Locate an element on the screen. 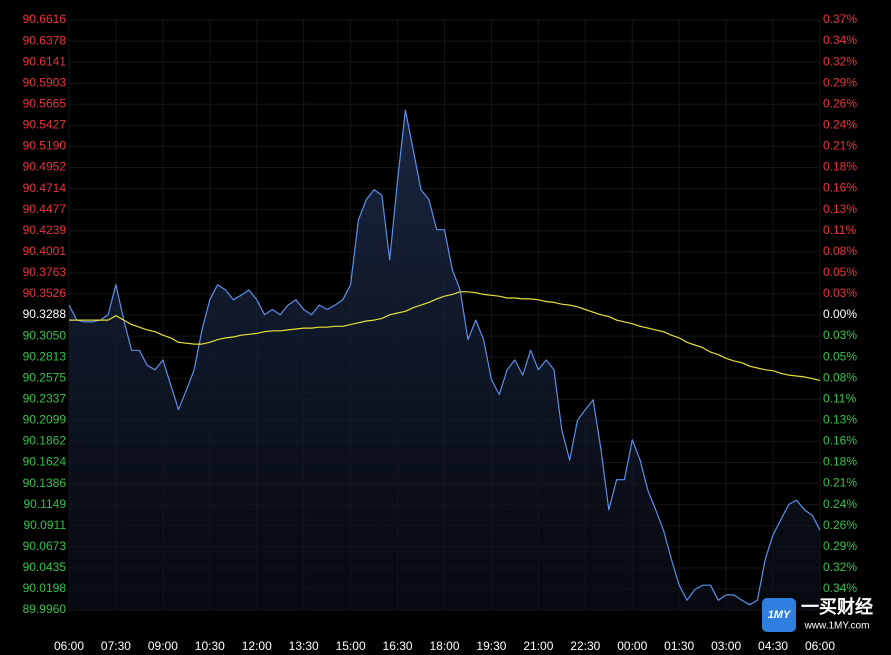 This screenshot has height=655, width=891. y-tick-label: 90.1386 is located at coordinates (45, 483).